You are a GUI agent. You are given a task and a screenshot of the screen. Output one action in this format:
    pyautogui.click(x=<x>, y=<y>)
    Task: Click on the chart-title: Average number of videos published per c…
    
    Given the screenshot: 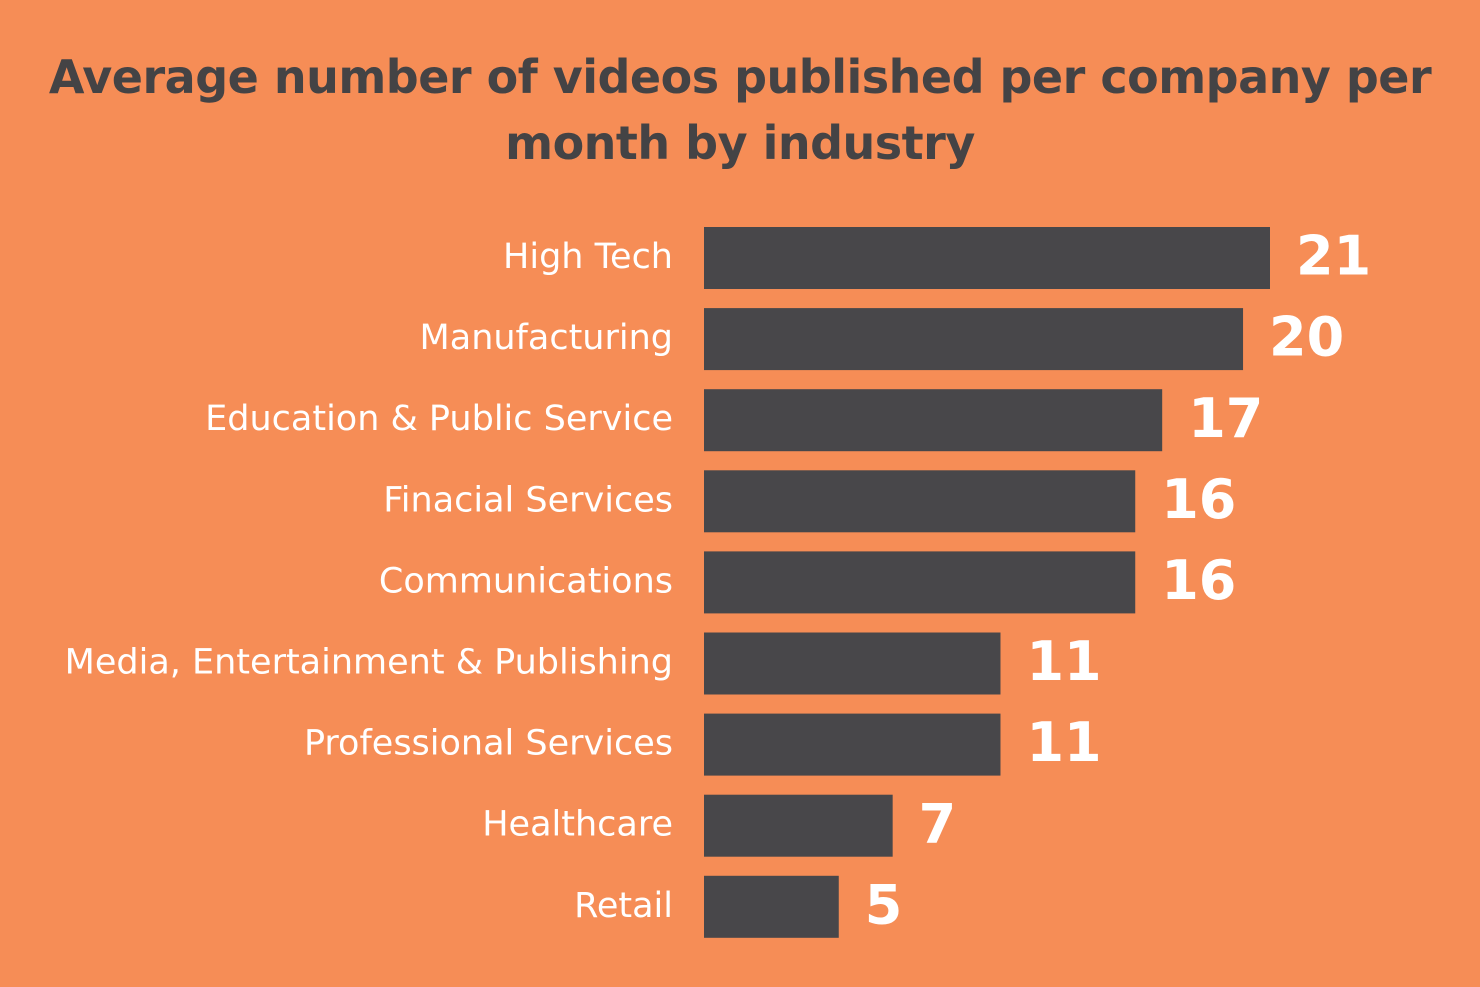 What is the action you would take?
    pyautogui.click(x=740, y=110)
    